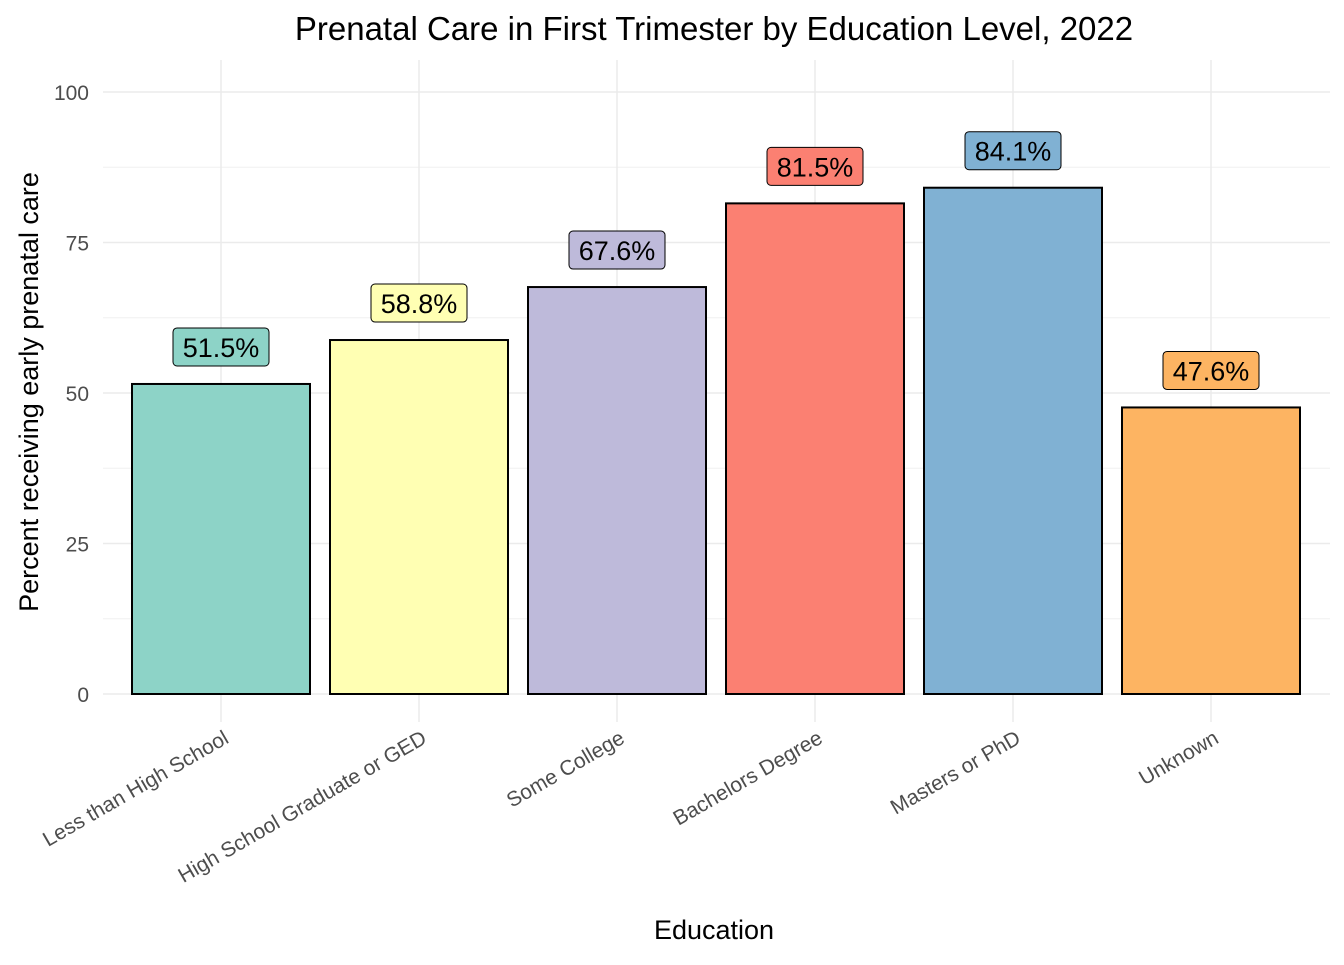  Describe the element at coordinates (135, 788) in the screenshot. I see `x-tick-label: Less than High School` at that location.